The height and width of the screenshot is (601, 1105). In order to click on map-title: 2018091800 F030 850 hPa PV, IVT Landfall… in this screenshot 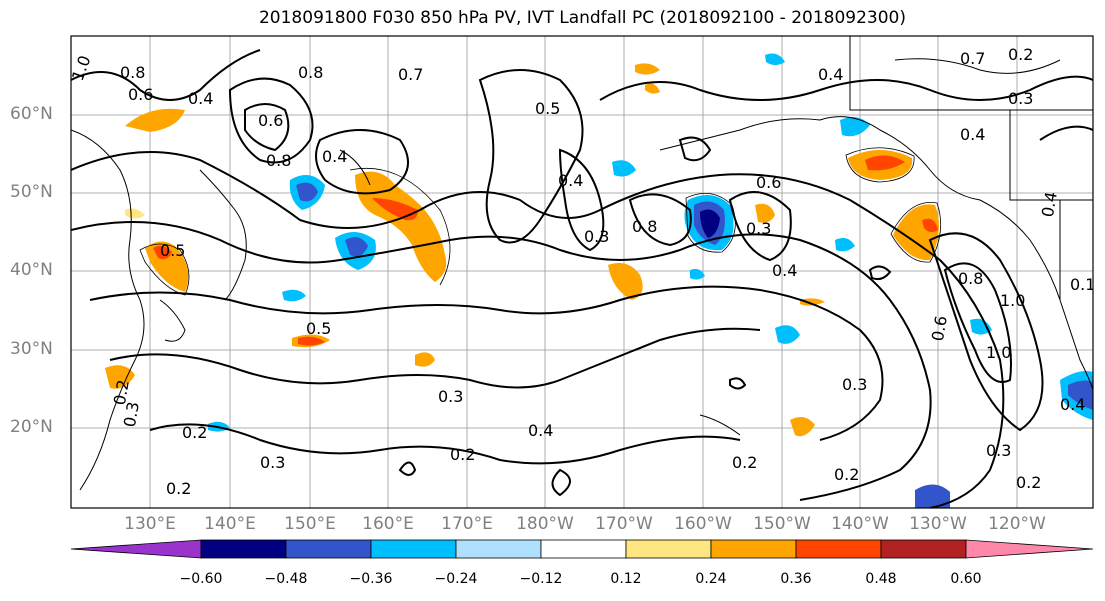, I will do `click(582, 18)`.